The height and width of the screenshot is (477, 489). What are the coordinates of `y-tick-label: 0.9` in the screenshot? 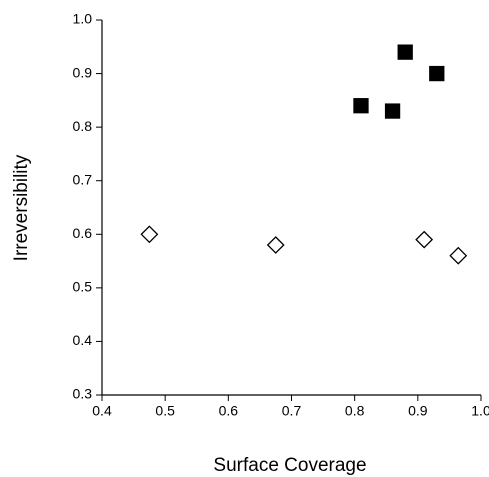 It's located at (83, 72).